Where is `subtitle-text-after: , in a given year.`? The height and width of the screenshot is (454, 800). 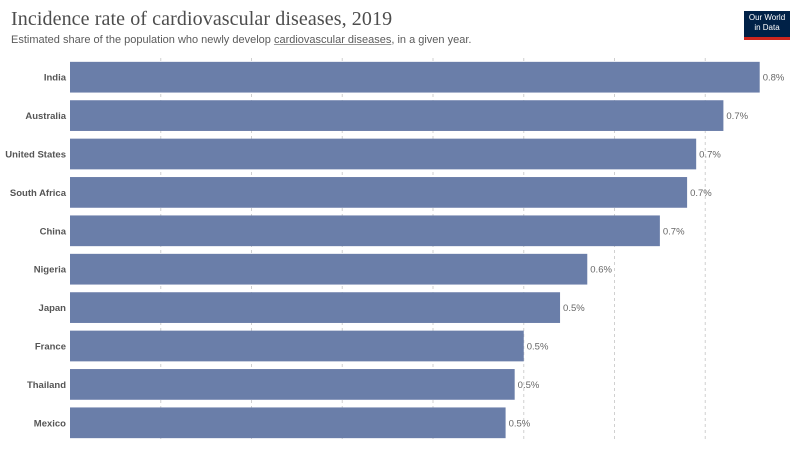 subtitle-text-after: , in a given year. is located at coordinates (431, 40).